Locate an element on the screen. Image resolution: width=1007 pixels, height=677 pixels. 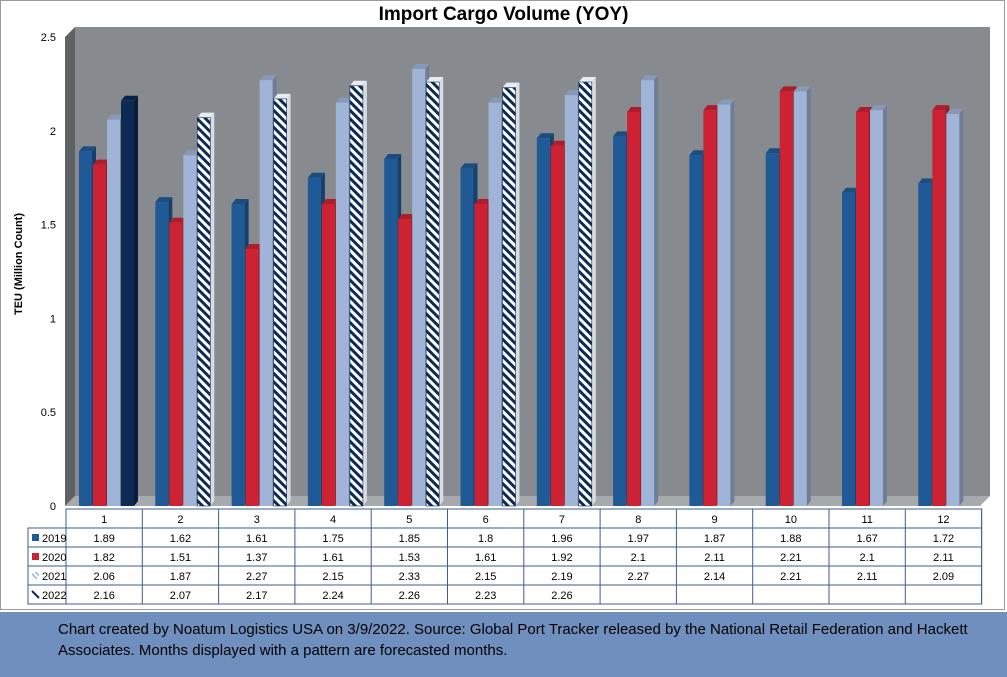
data-label-2022-7: 2.26 is located at coordinates (561, 596).